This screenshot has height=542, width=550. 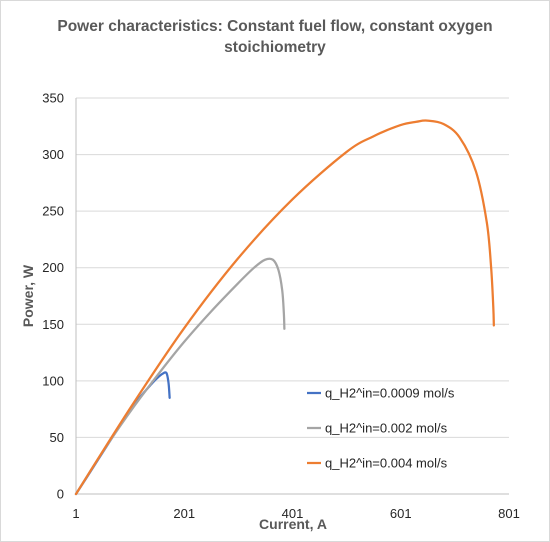 What do you see at coordinates (401, 513) in the screenshot?
I see `x-tick-label: 601` at bounding box center [401, 513].